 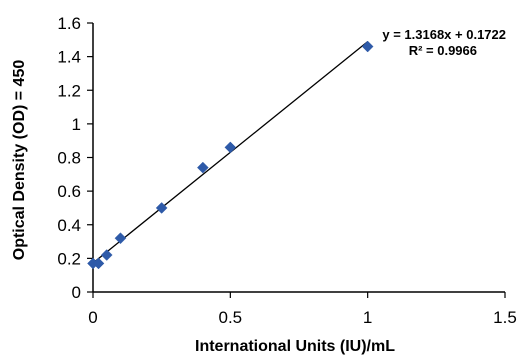 What do you see at coordinates (443, 50) in the screenshot?
I see `r-squared-value: R² = 0.9966` at bounding box center [443, 50].